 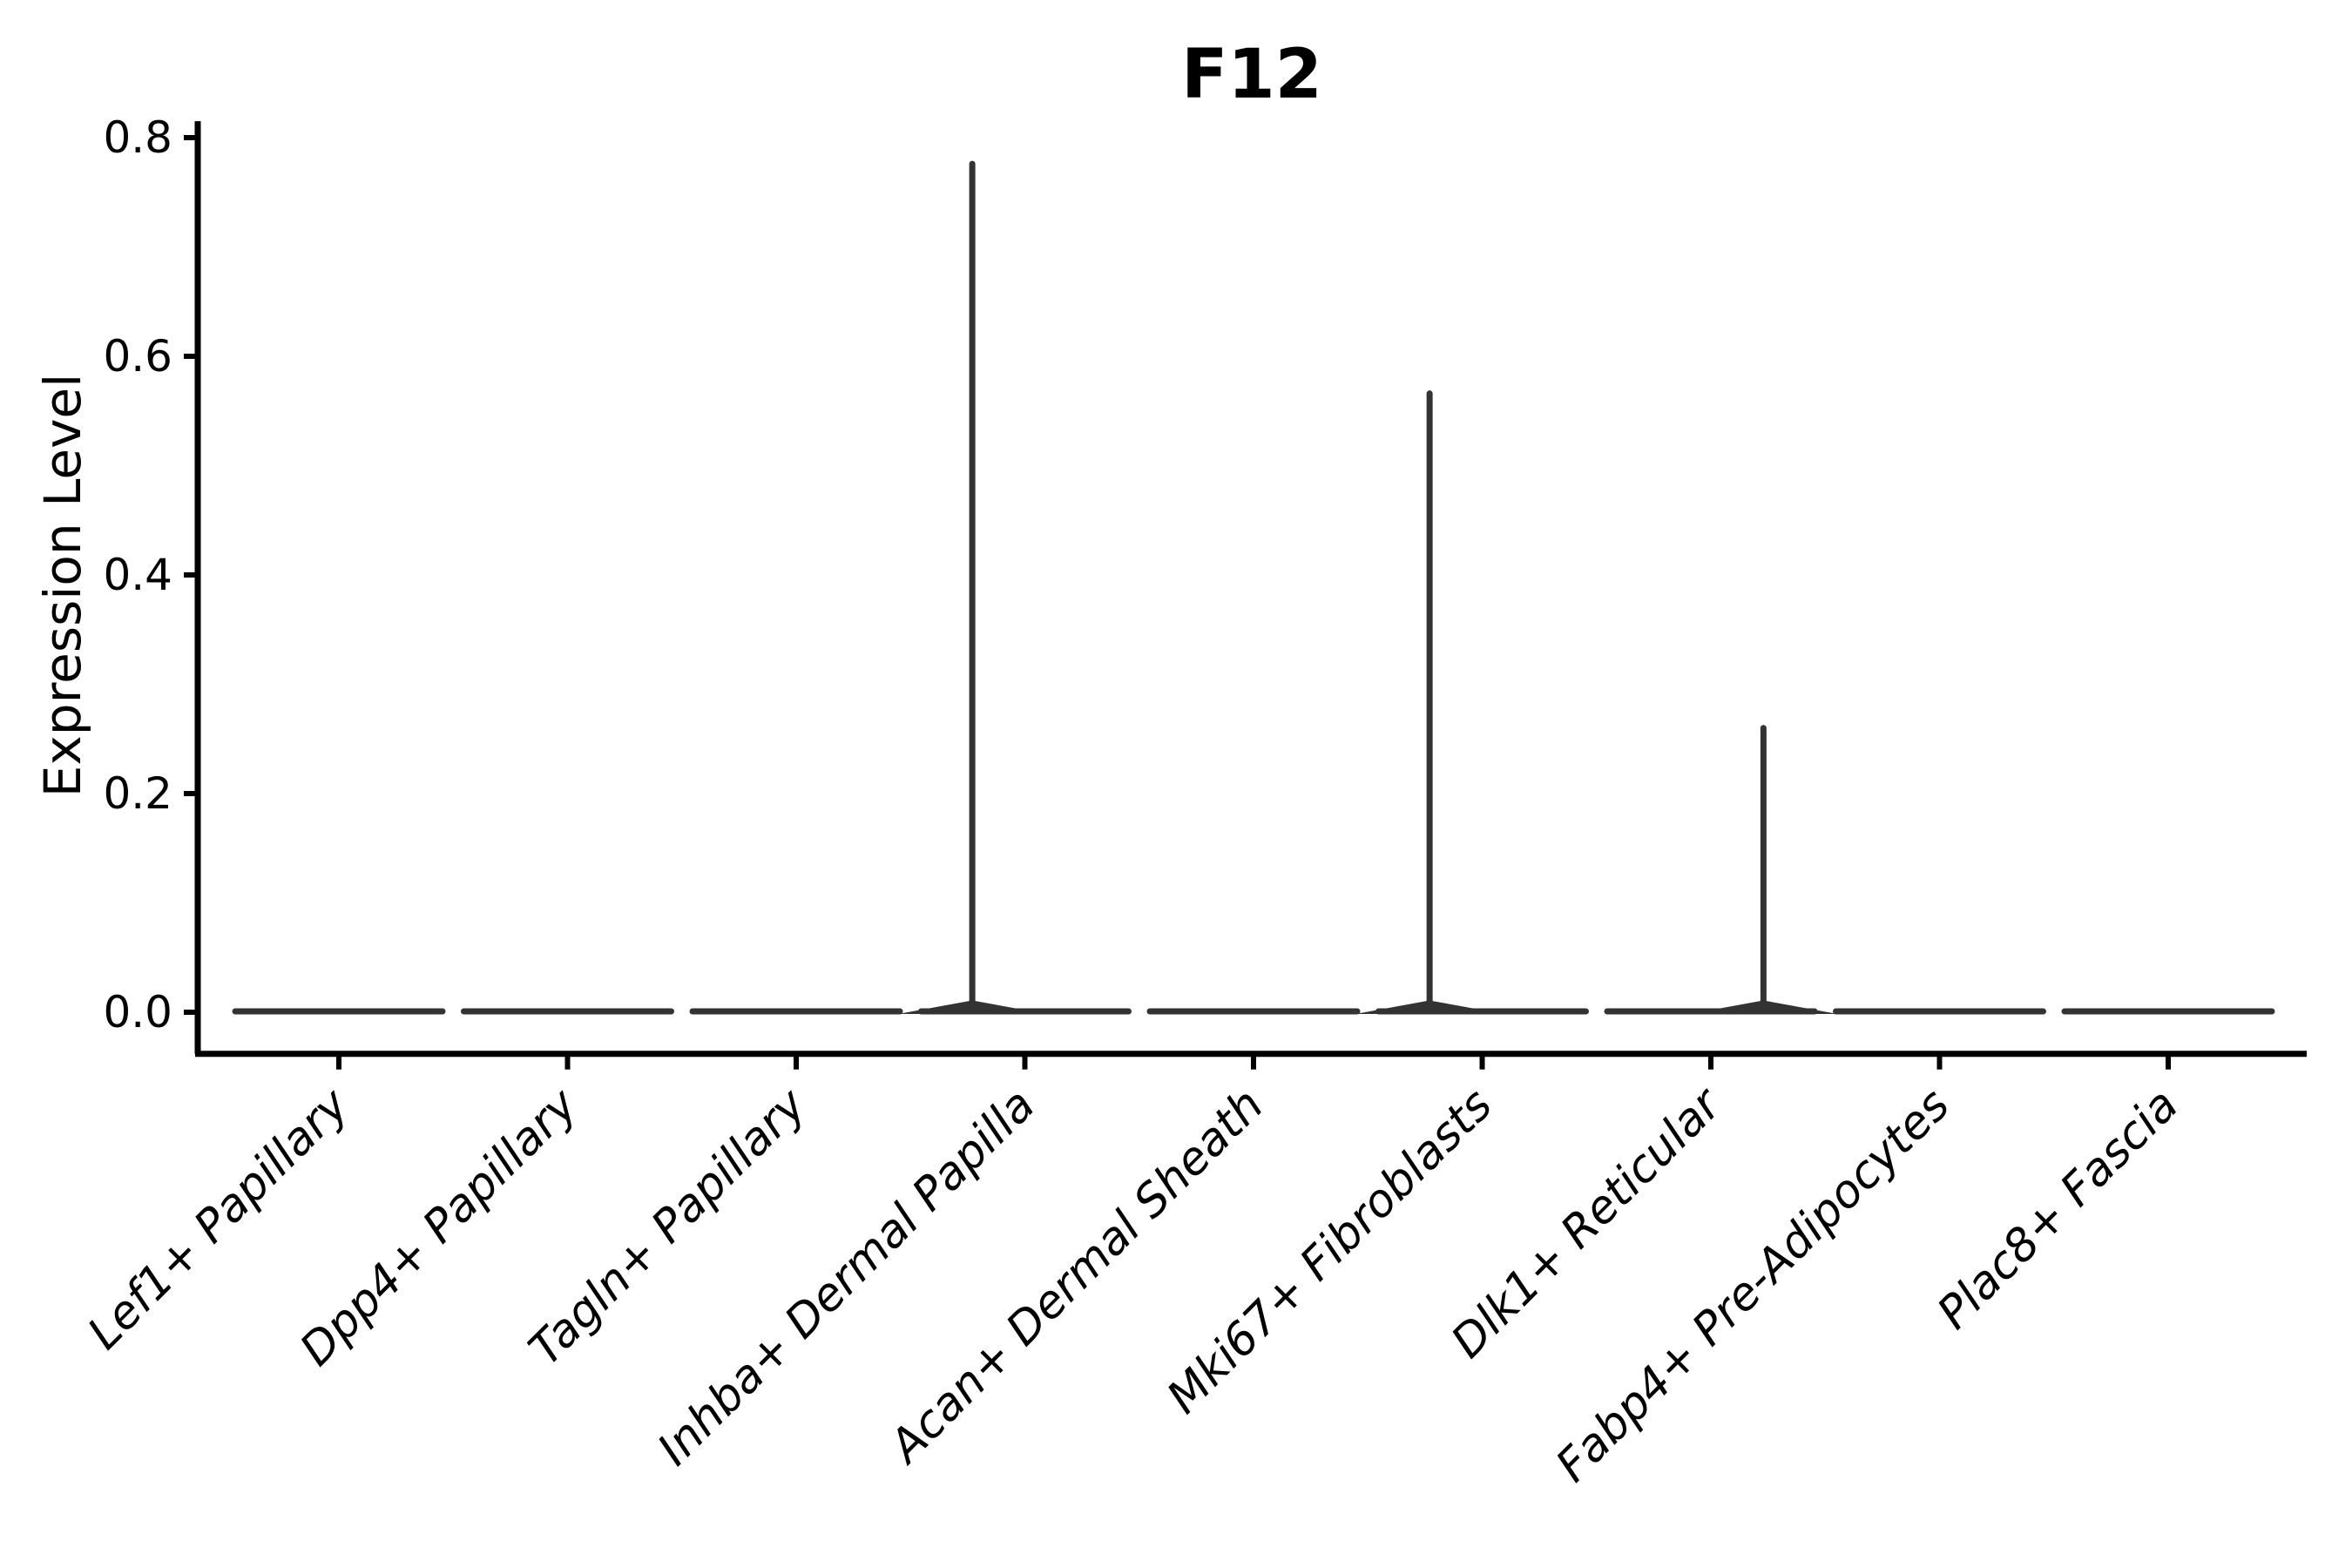 I want to click on x-tick-label: Inhba+ Dermal Papilla, so click(x=846, y=1277).